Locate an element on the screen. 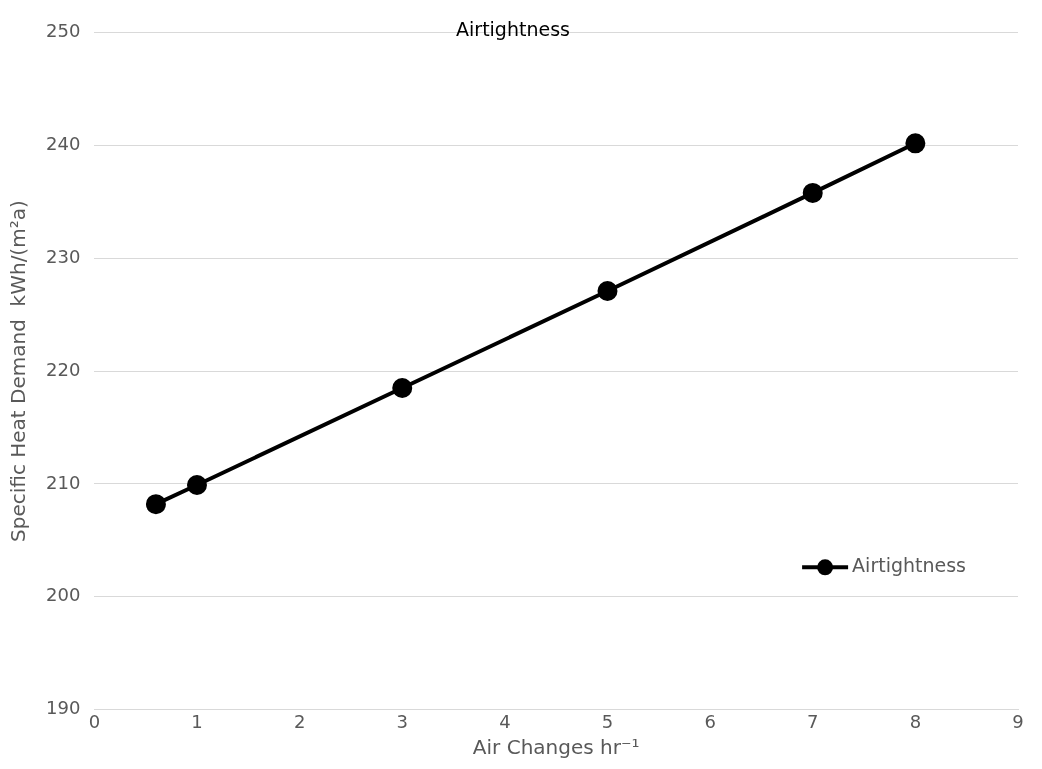 The height and width of the screenshot is (769, 1042). y-tick-label: 250 is located at coordinates (63, 31).